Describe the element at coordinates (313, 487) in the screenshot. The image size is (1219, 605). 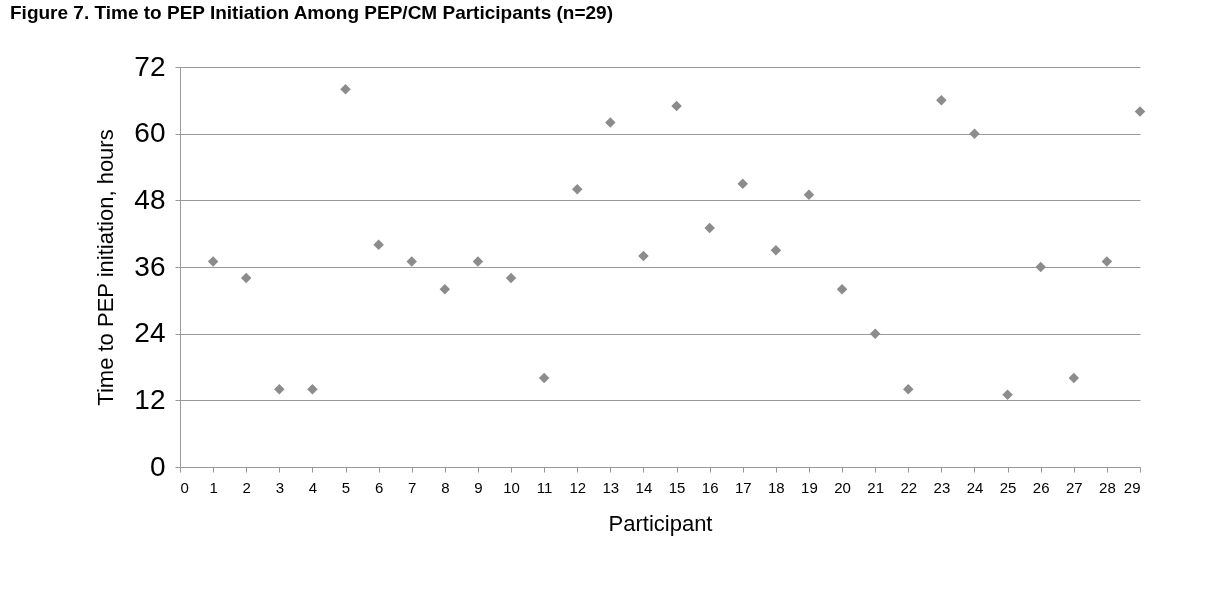
I see `x-tick-label: 4` at that location.